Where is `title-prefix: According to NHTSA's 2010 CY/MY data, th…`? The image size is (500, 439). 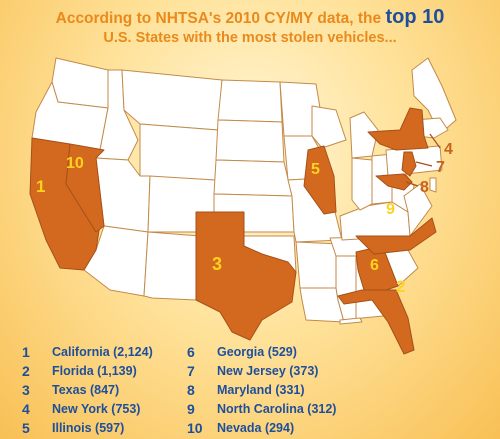 title-prefix: According to NHTSA's 2010 CY/MY data, th… is located at coordinates (220, 18).